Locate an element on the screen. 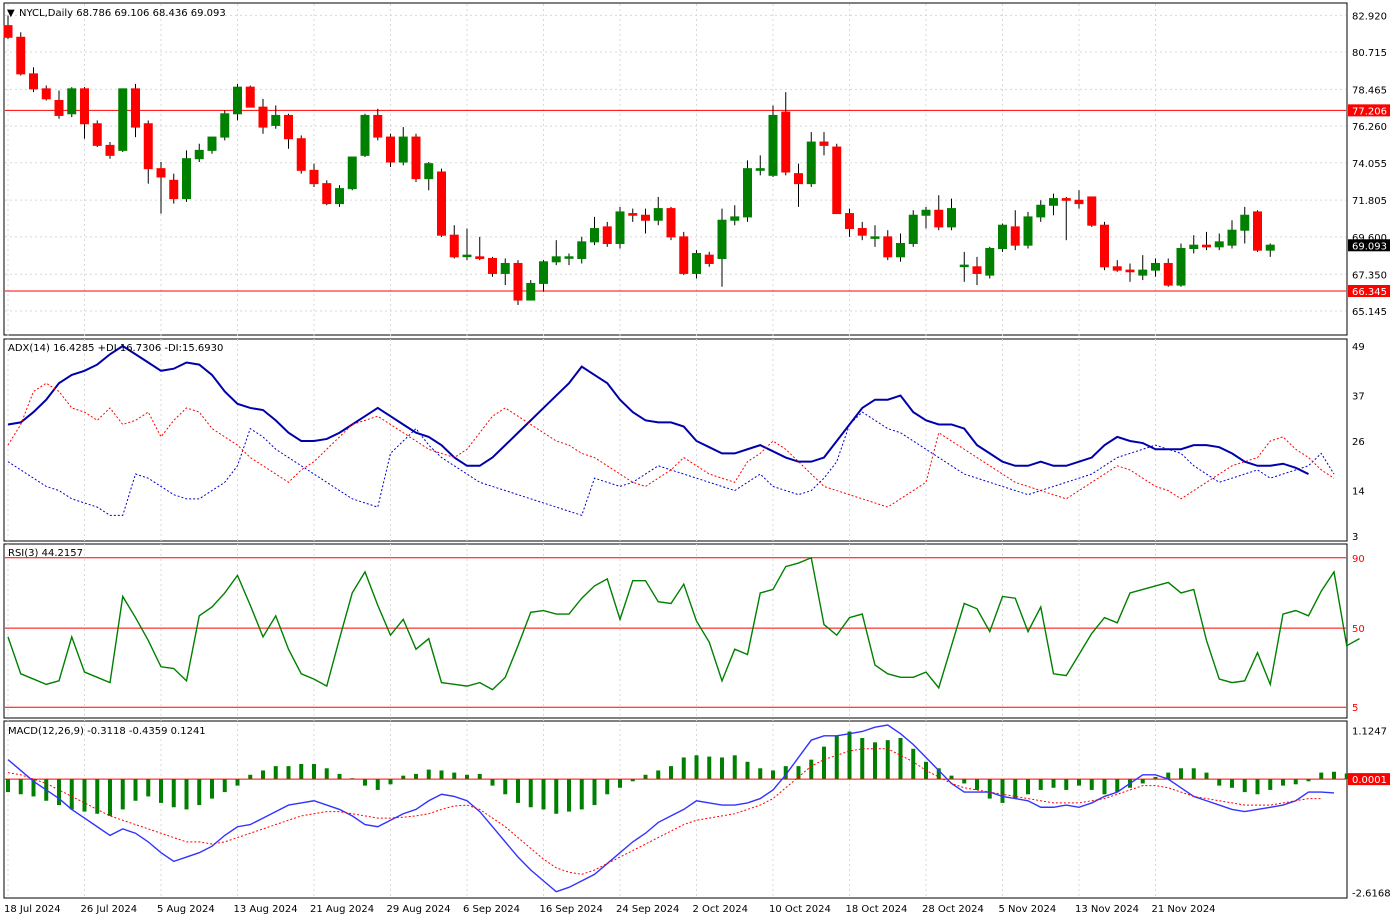 This screenshot has width=1396, height=918. collapse-arrow-icon: ▼ is located at coordinates (11, 13).